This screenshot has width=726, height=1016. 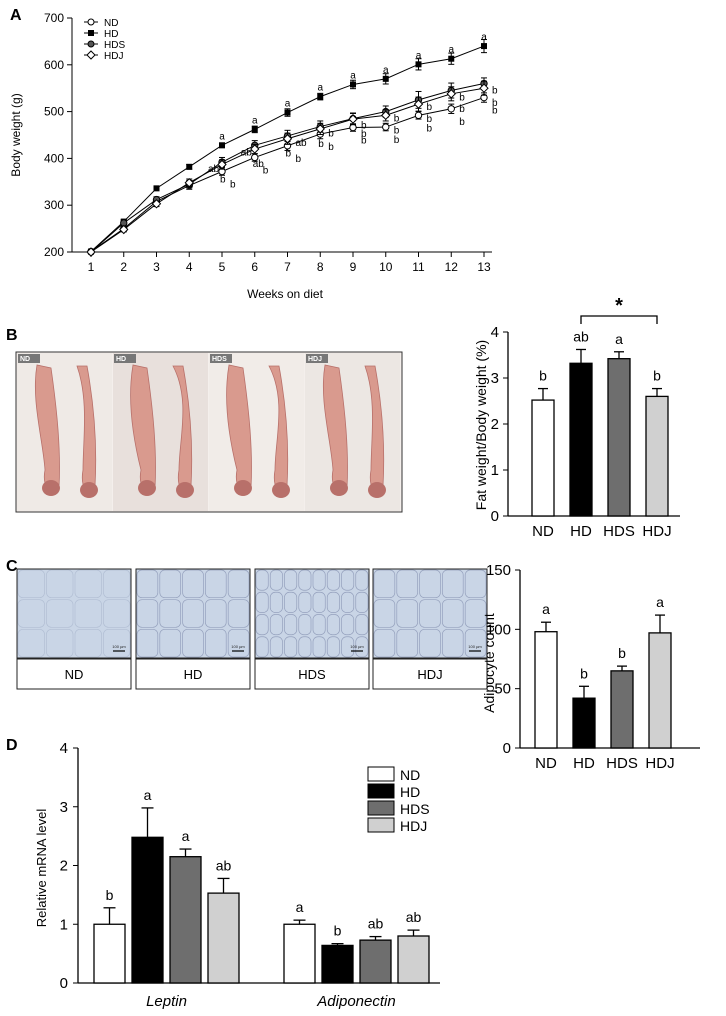 What do you see at coordinates (413, 826) in the screenshot?
I see `legend-label: HDJ` at bounding box center [413, 826].